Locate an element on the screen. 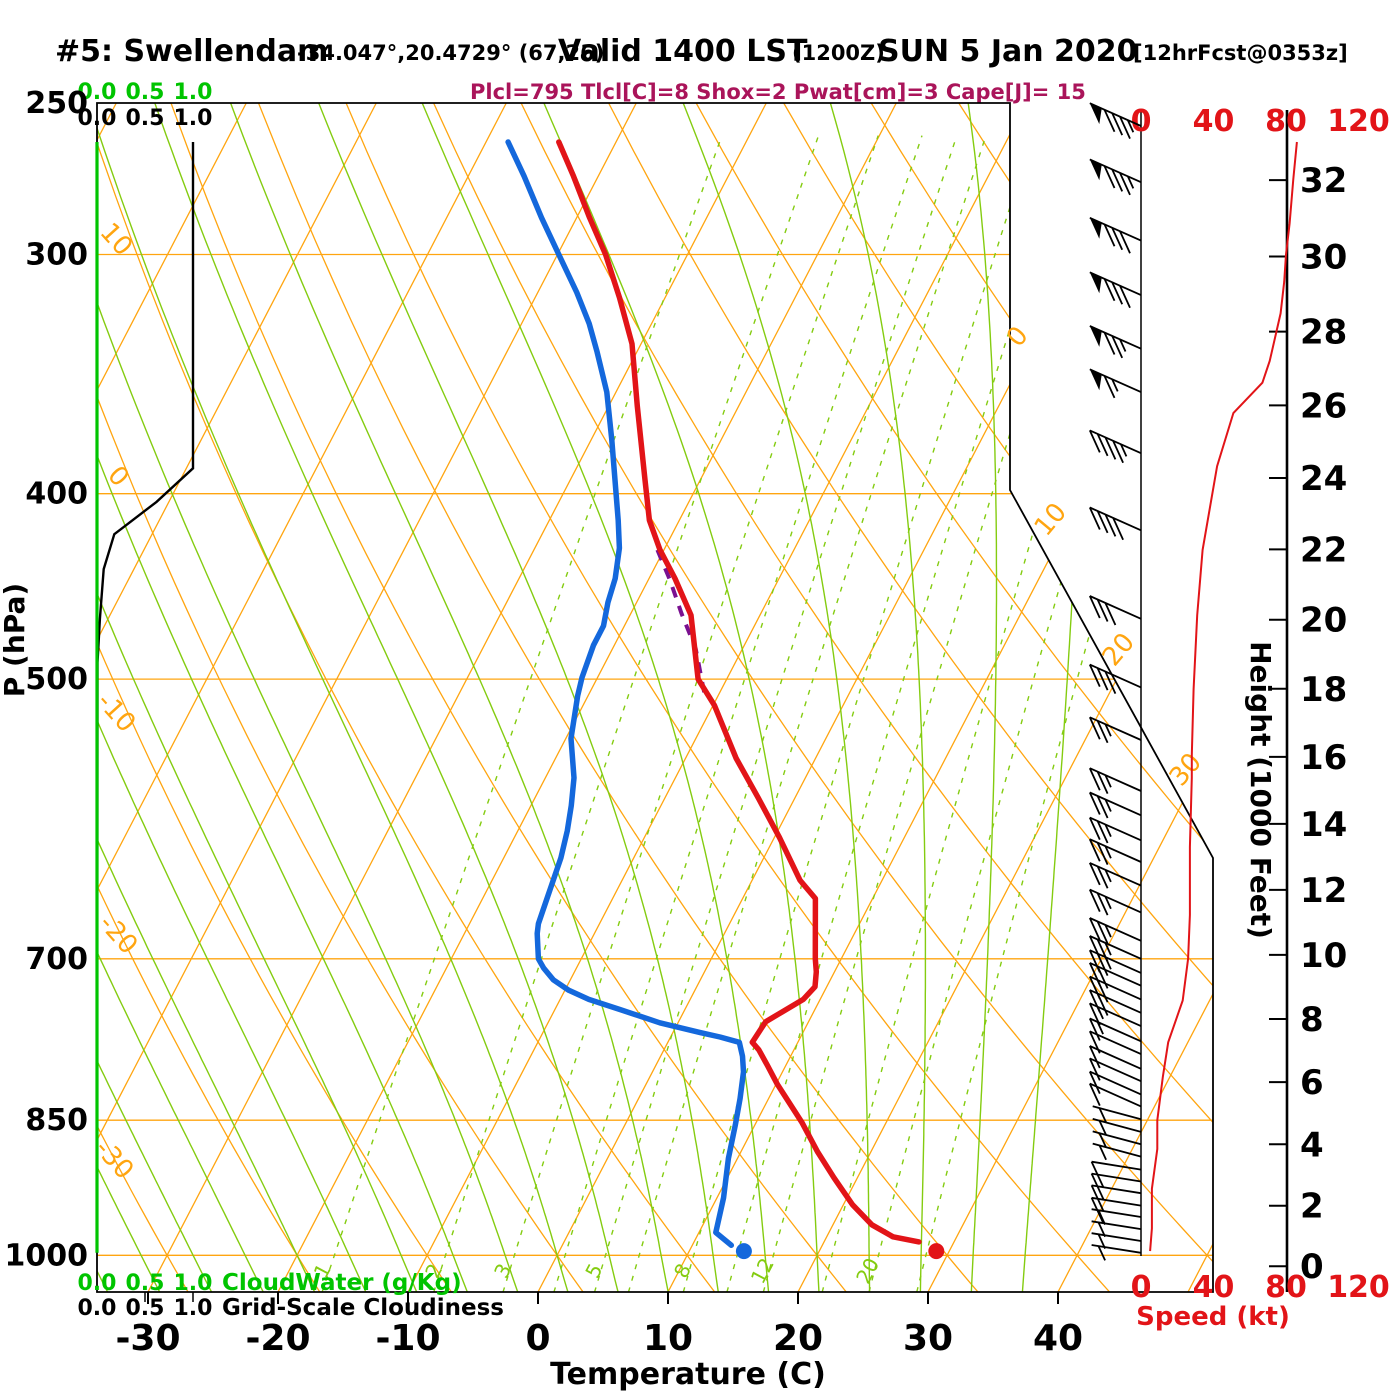 This screenshot has width=1400, height=1400. svg-text: 300 is located at coordinates (56, 255).